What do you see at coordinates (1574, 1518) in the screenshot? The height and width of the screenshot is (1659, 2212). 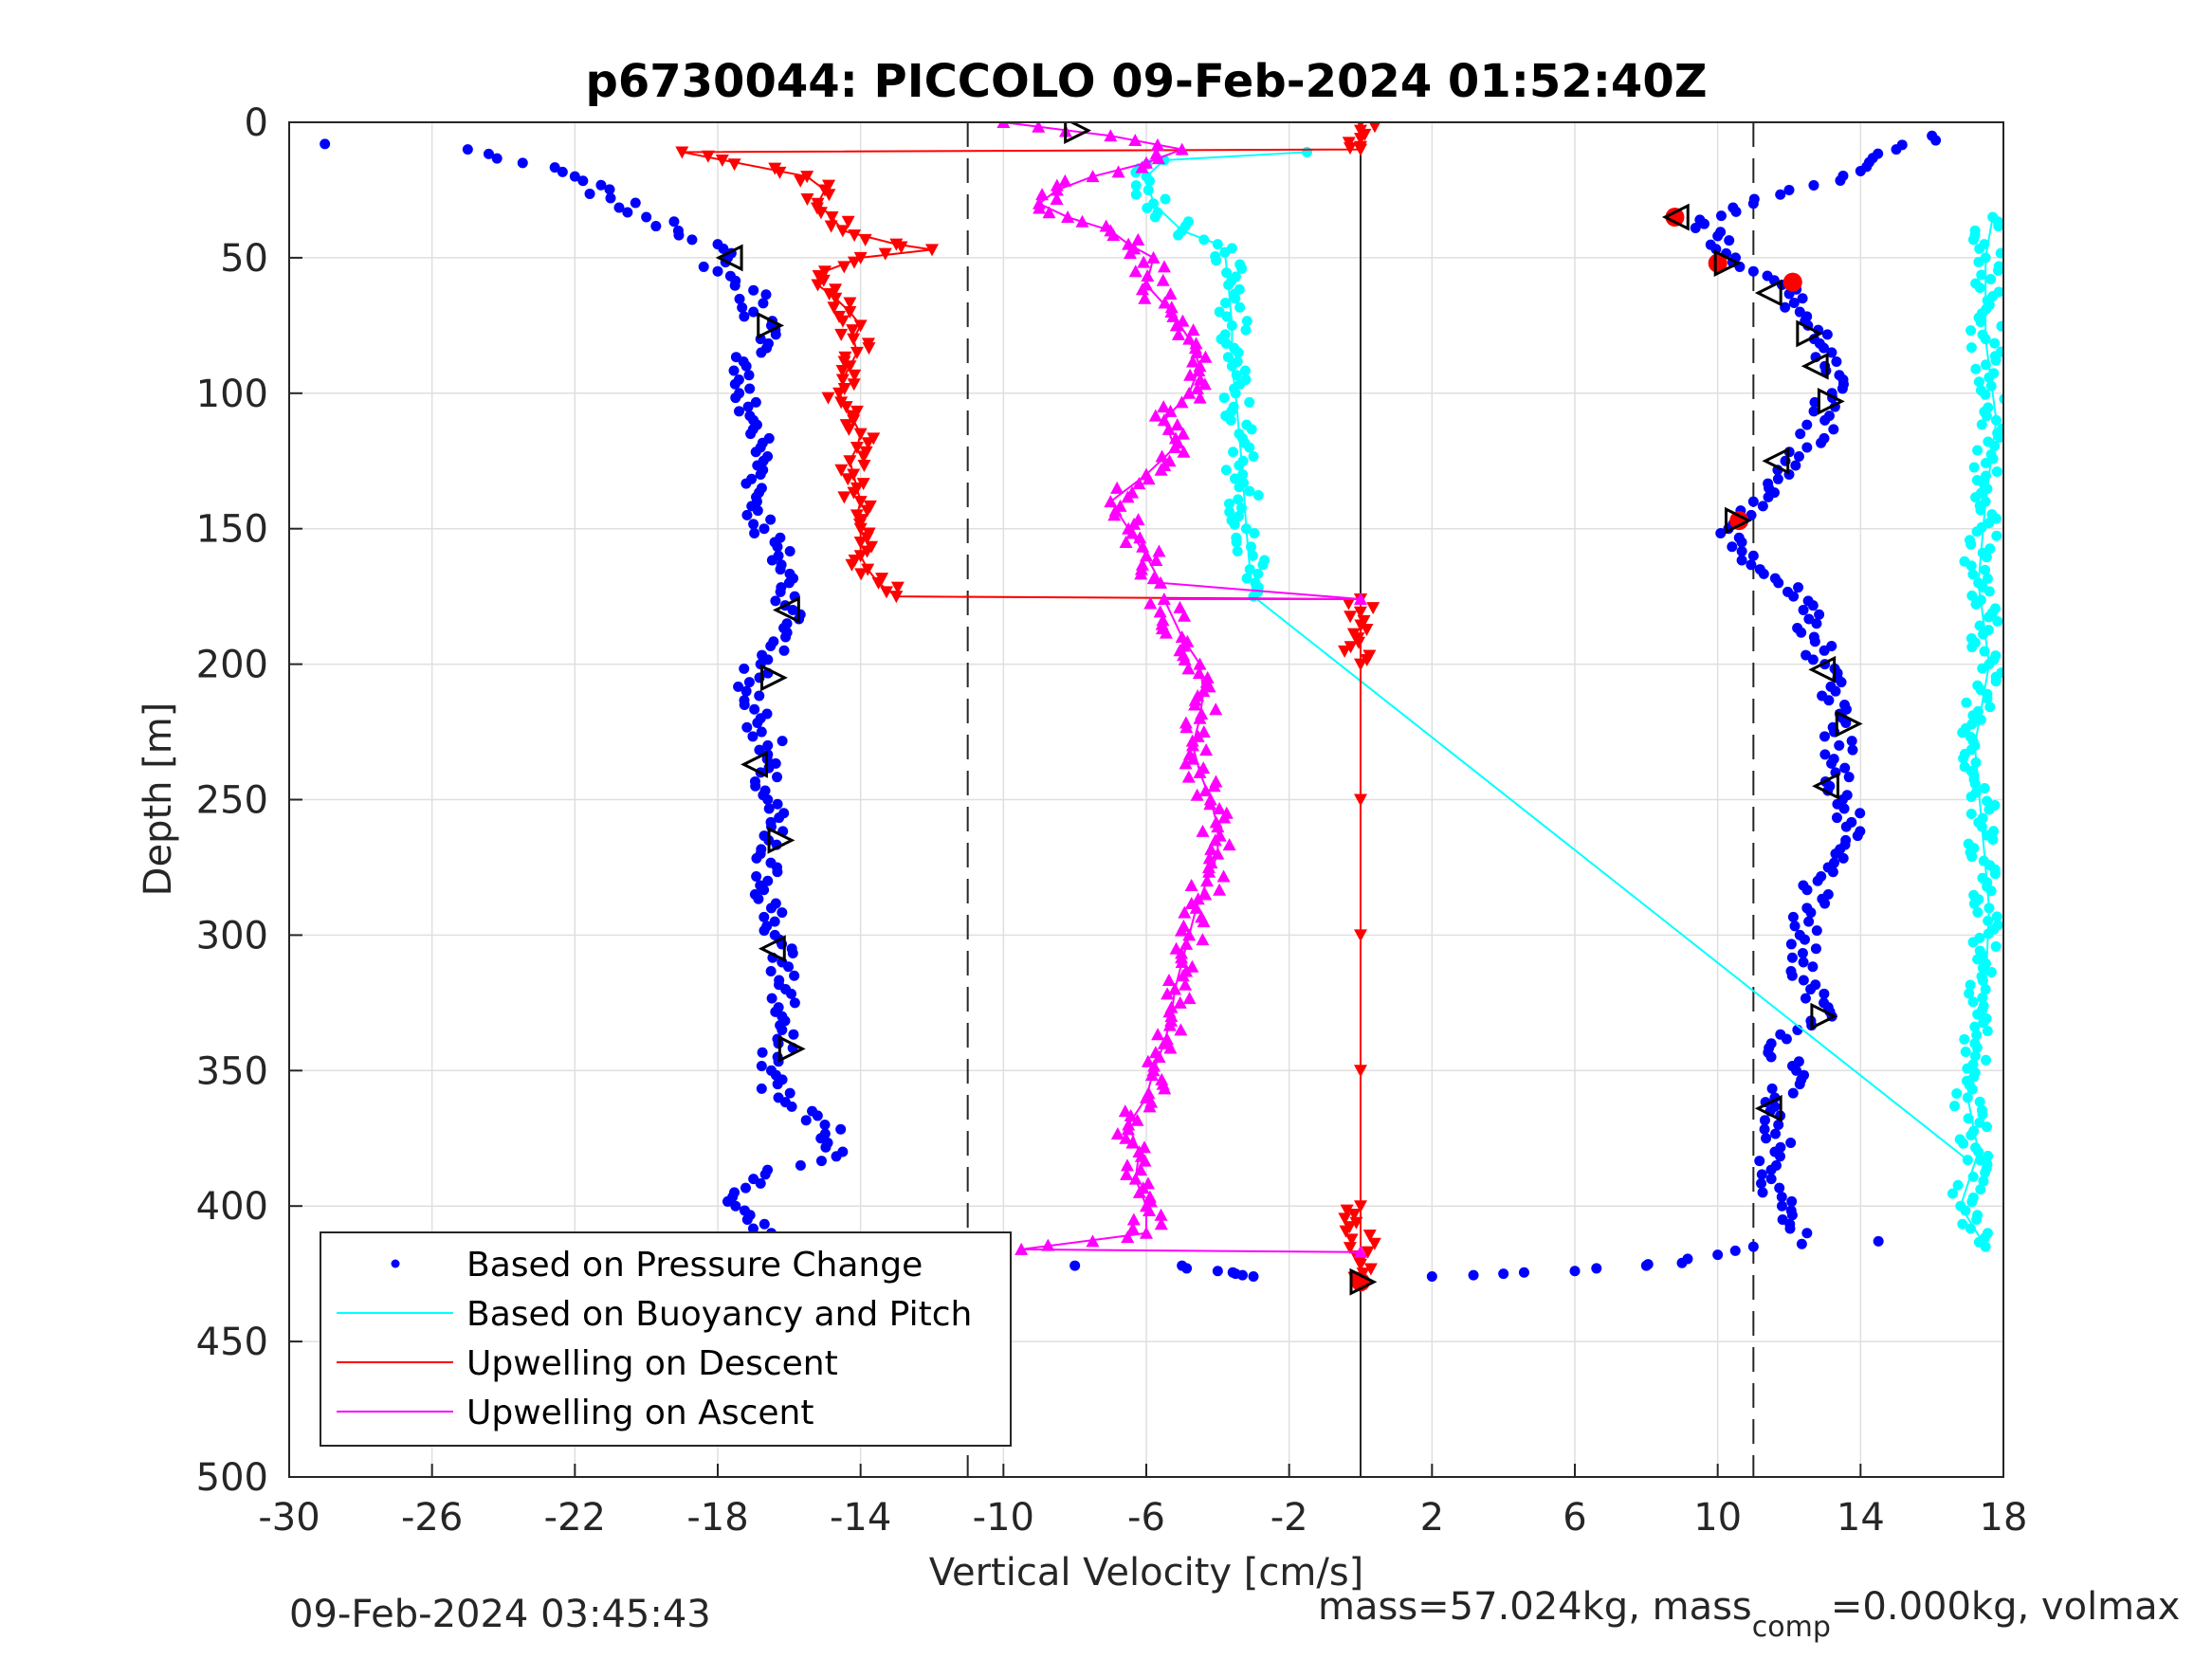 I see `x-tick-label: 6` at bounding box center [1574, 1518].